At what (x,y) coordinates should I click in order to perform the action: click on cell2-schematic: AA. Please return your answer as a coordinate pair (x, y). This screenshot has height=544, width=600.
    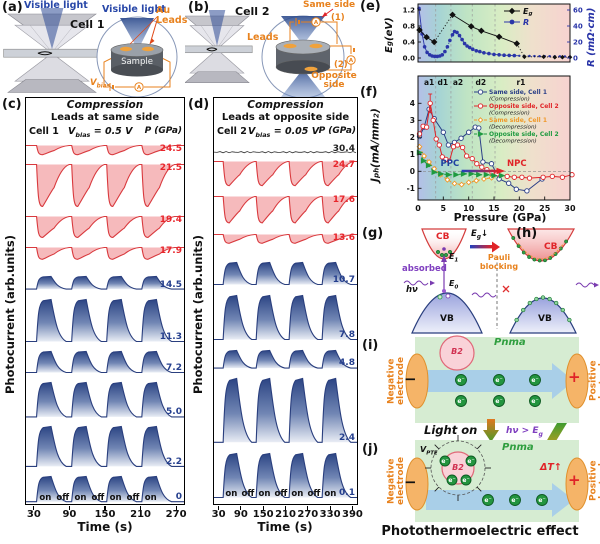
    Looking at the image, I should click on (270, 52).